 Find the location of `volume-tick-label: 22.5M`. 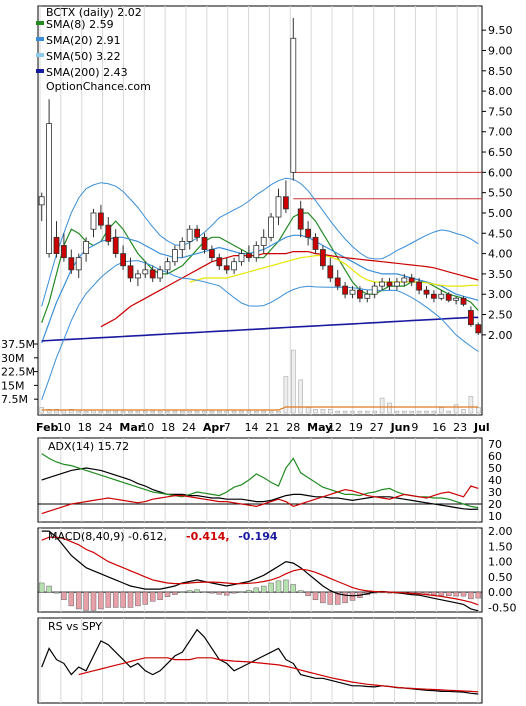

volume-tick-label: 22.5M is located at coordinates (18, 372).